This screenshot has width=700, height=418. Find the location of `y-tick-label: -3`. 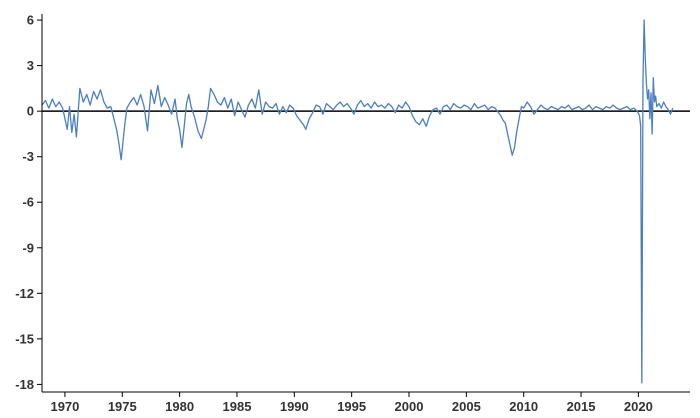

y-tick-label: -3 is located at coordinates (28, 156).